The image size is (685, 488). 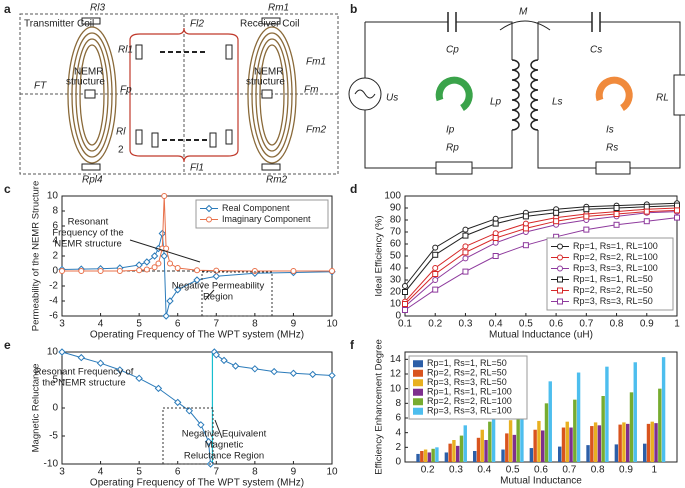 What do you see at coordinates (316, 62) in the screenshot?
I see `label: Fm1` at bounding box center [316, 62].